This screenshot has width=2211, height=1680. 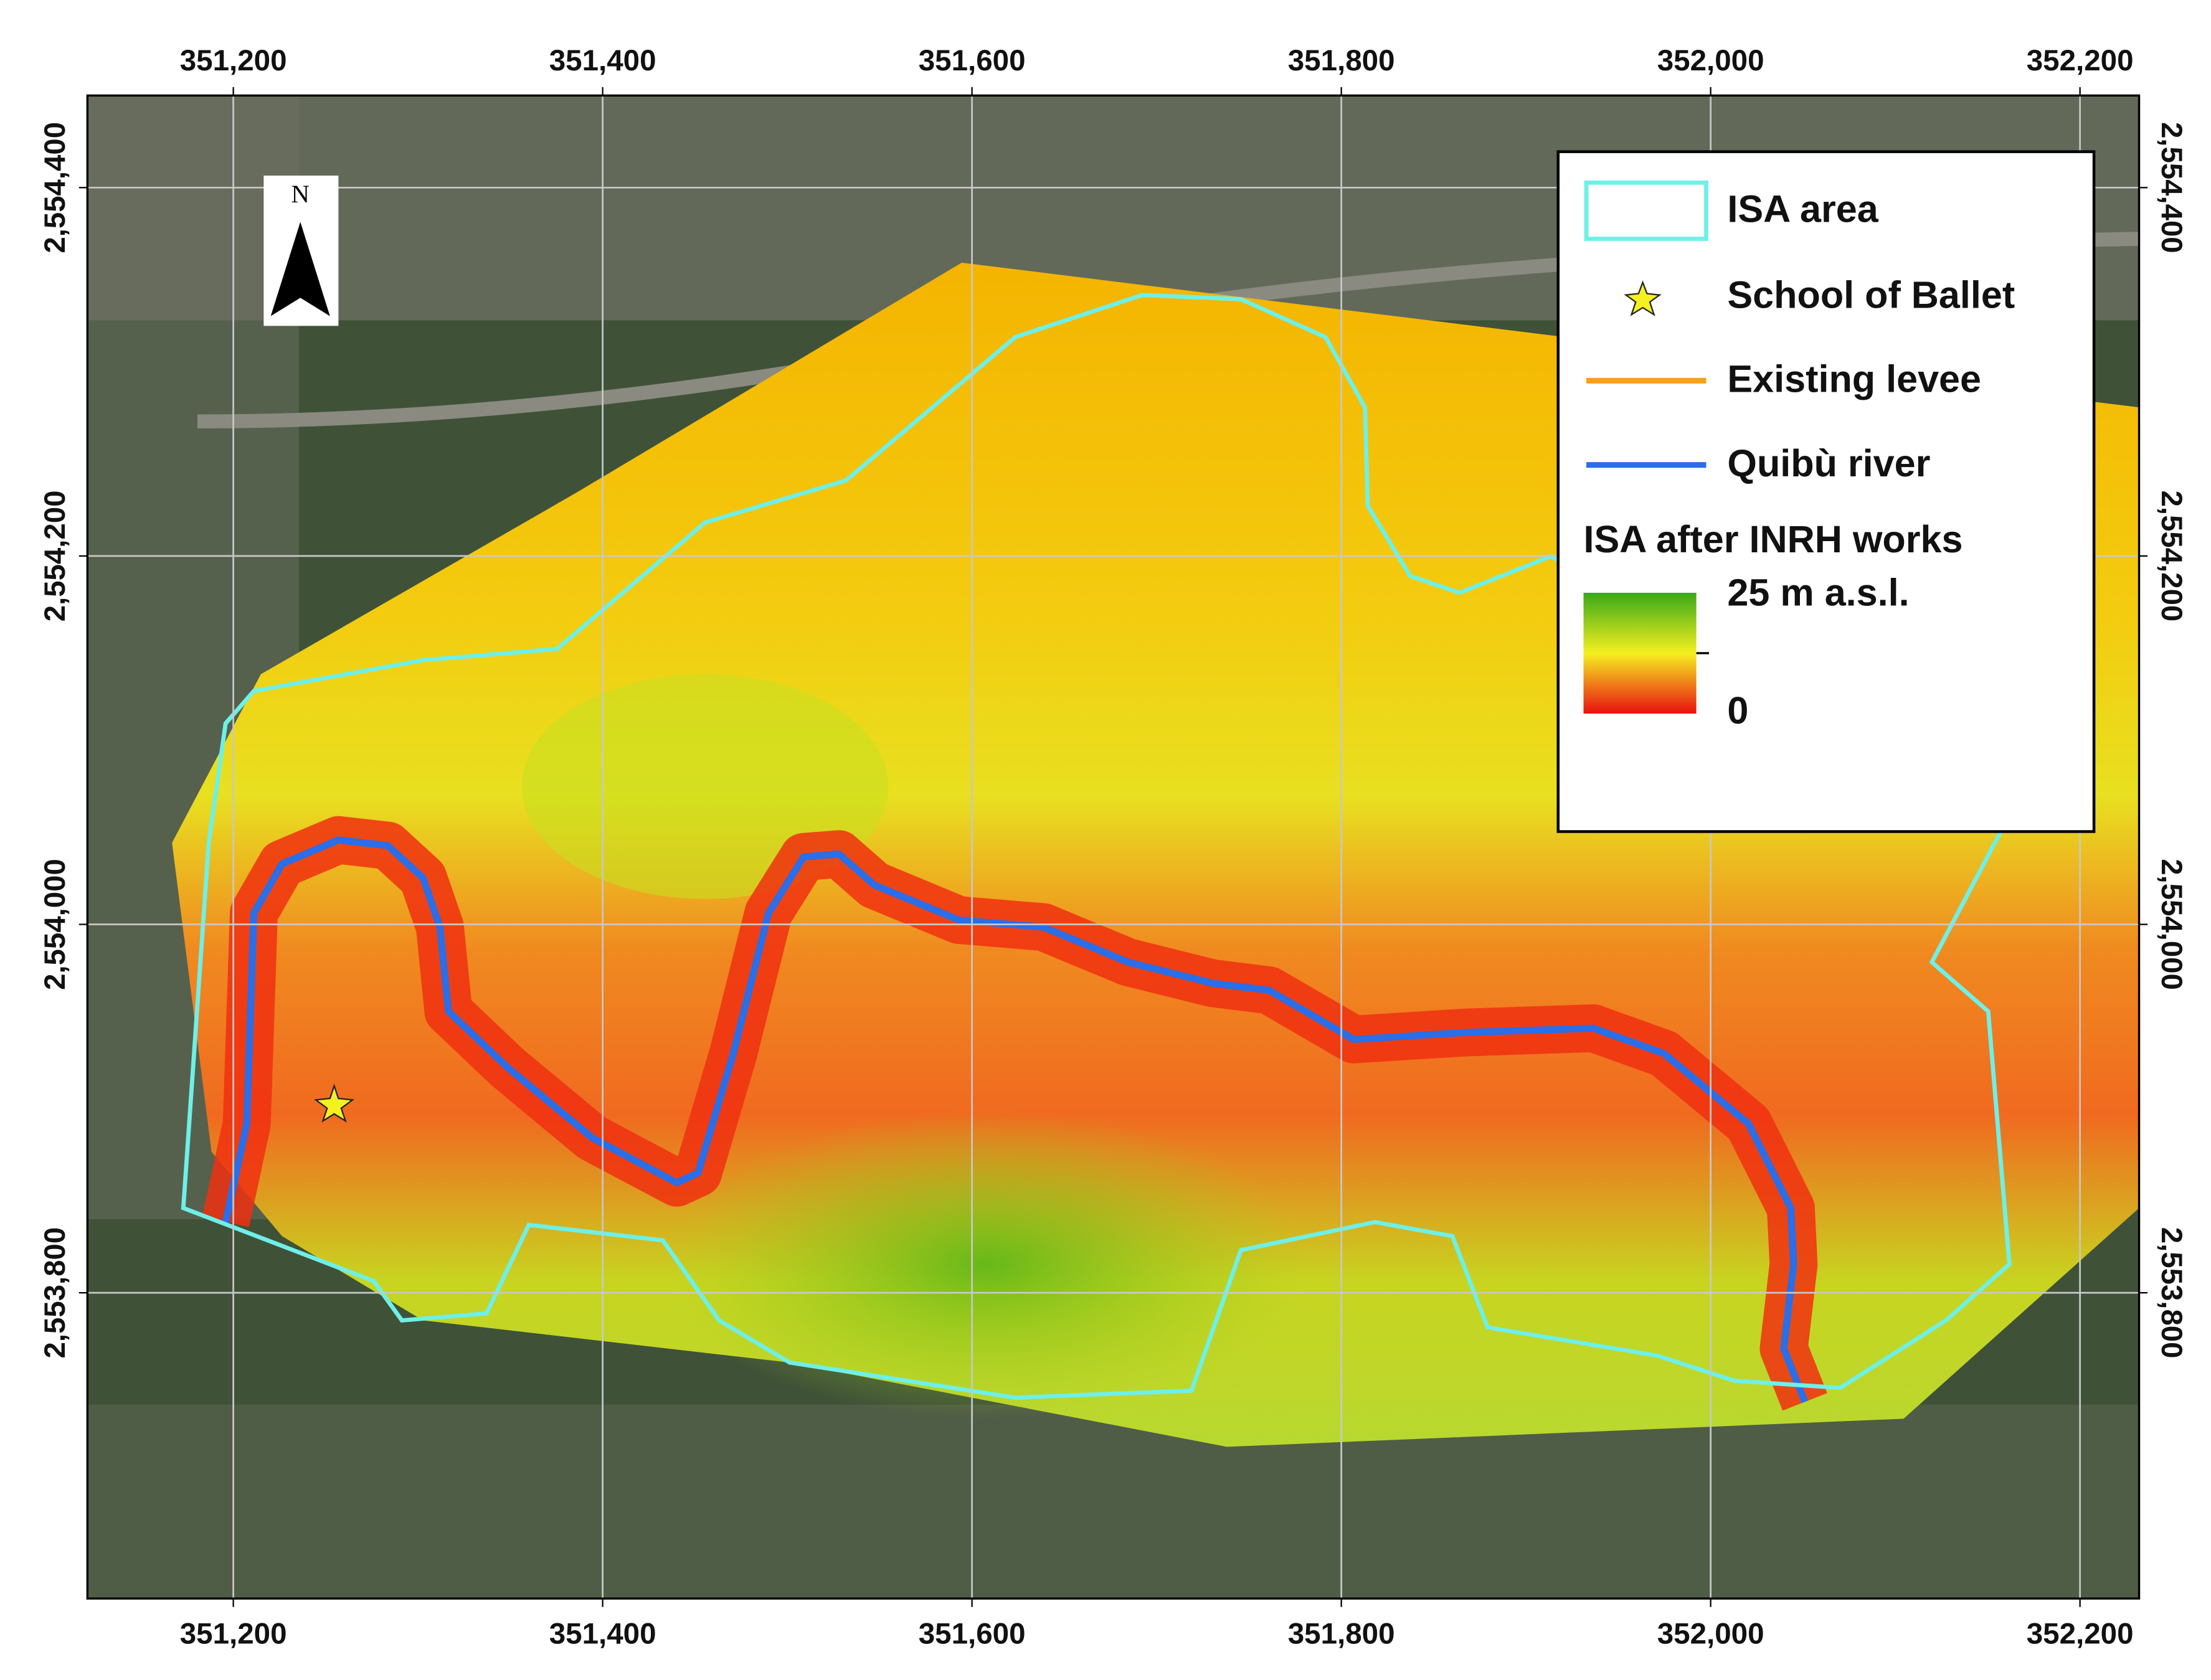 What do you see at coordinates (1646, 210) in the screenshot?
I see `legend-isa-symbol` at bounding box center [1646, 210].